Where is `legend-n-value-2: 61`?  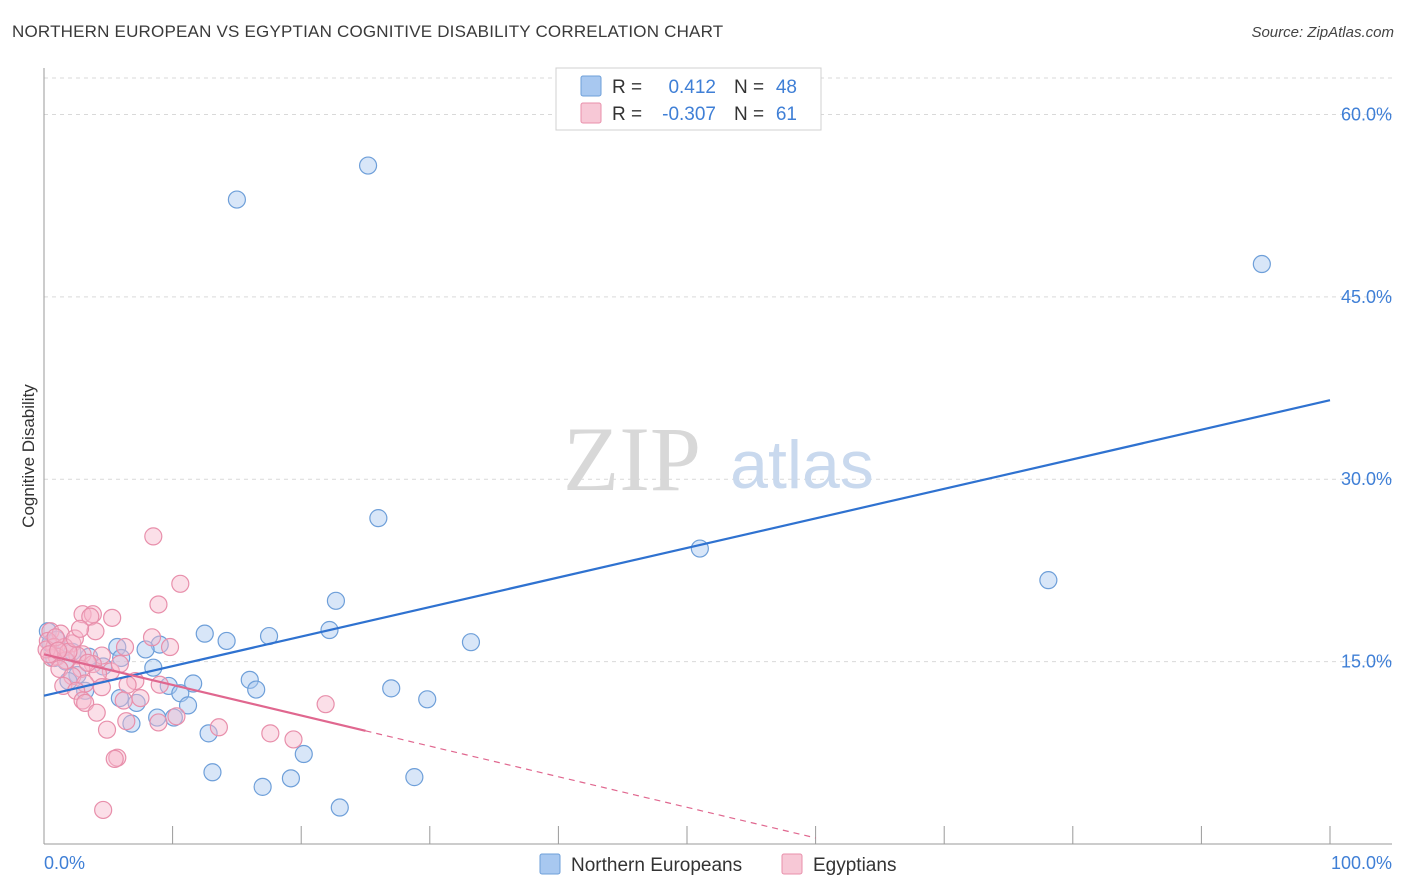 legend-n-value-2: 61 is located at coordinates (786, 114).